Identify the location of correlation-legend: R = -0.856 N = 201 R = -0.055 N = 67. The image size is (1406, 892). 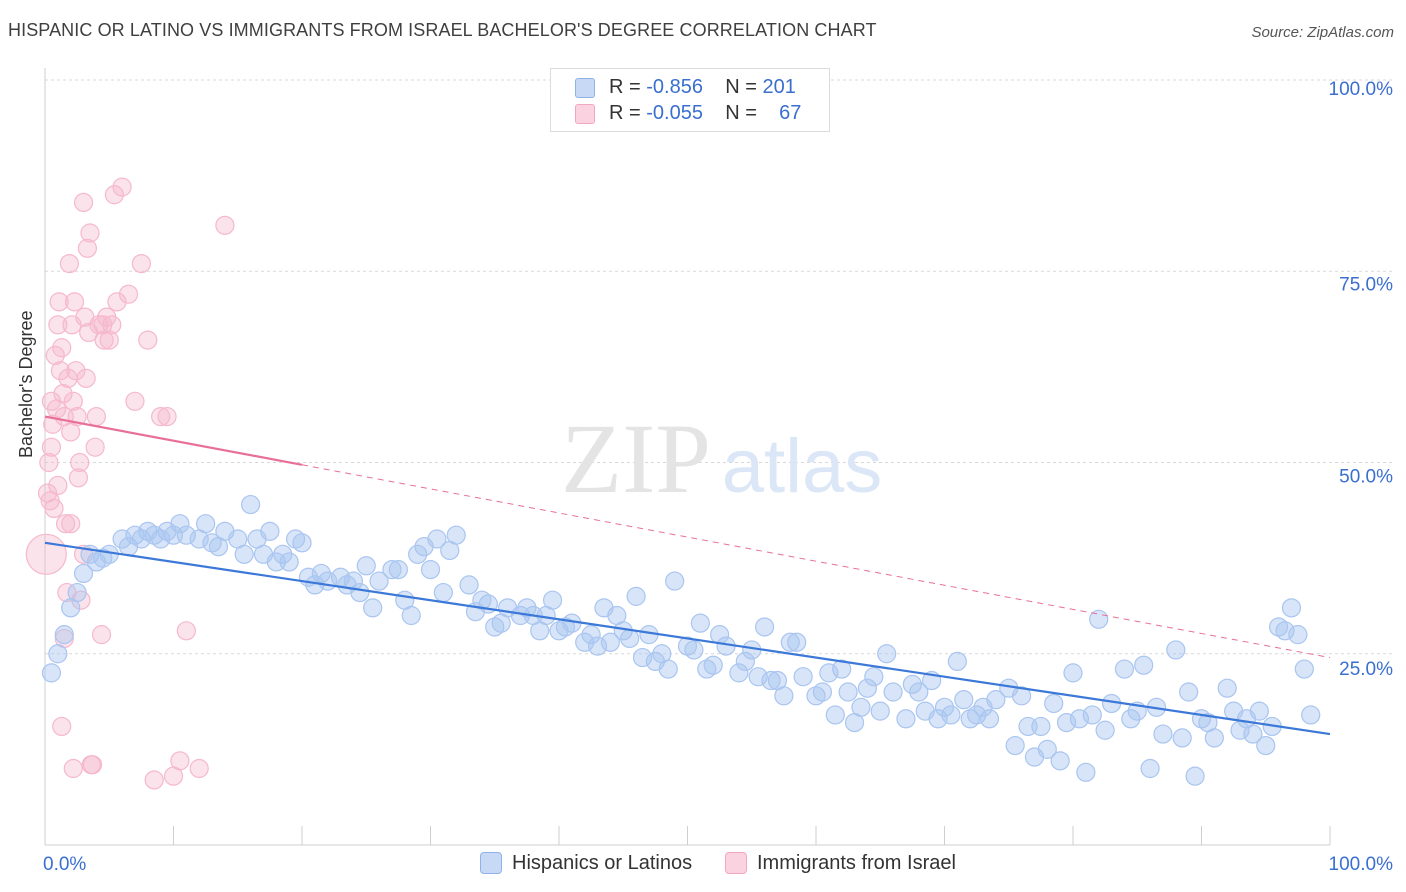
(690, 100).